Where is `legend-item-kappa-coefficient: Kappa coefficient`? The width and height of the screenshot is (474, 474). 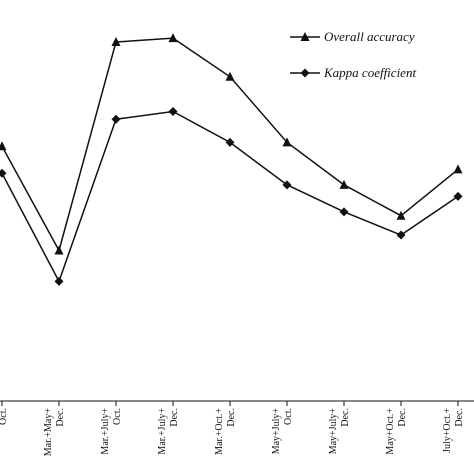 legend-item-kappa-coefficient: Kappa coefficient is located at coordinates (353, 72).